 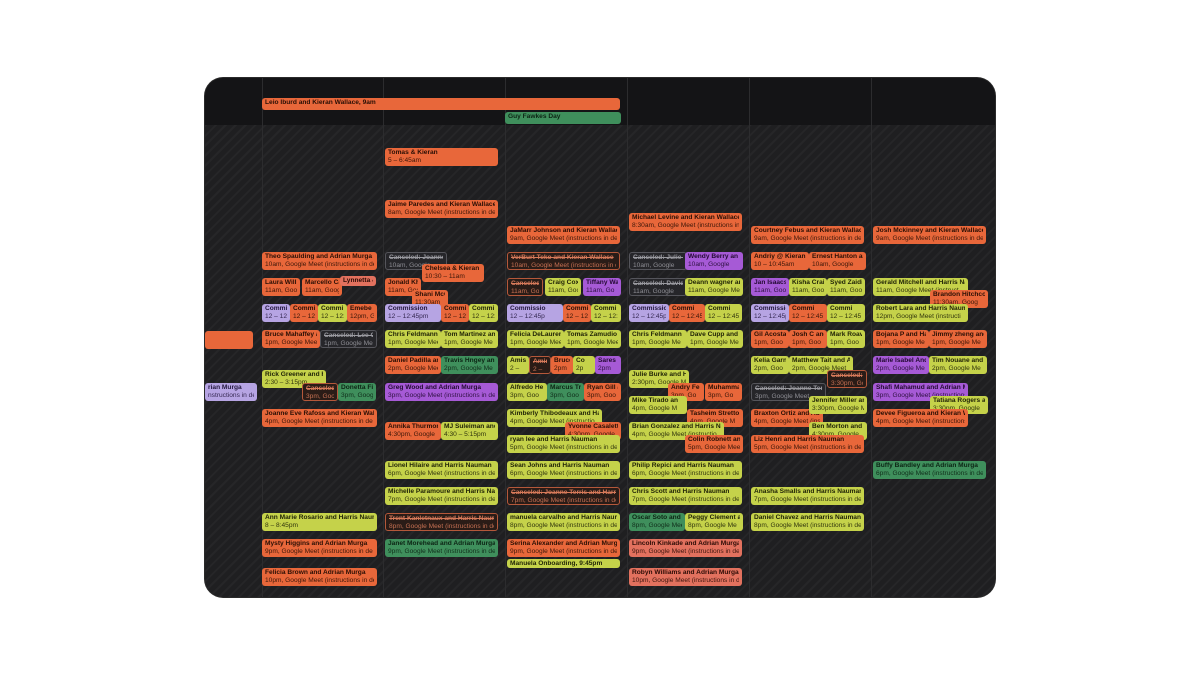 I want to click on calendar-event: Tomas & Kieran 5 – 6:45am, so click(x=441, y=157).